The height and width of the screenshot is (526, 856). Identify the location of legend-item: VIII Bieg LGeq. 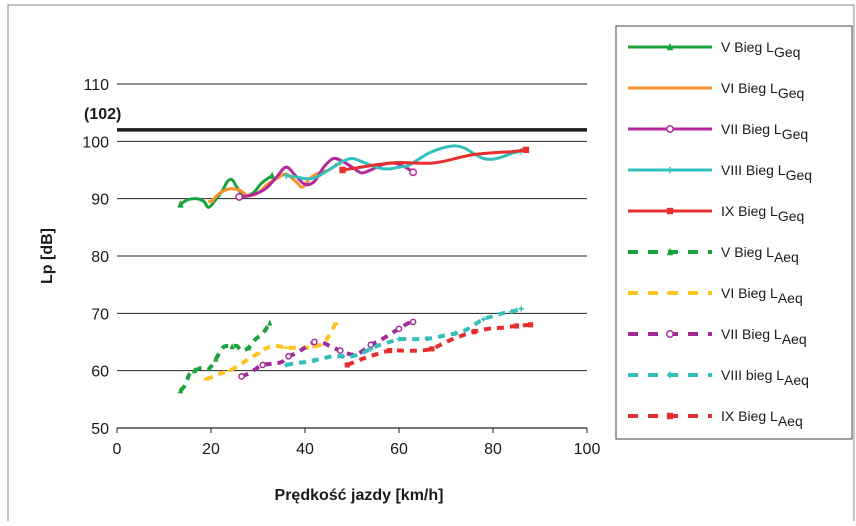
(720, 172).